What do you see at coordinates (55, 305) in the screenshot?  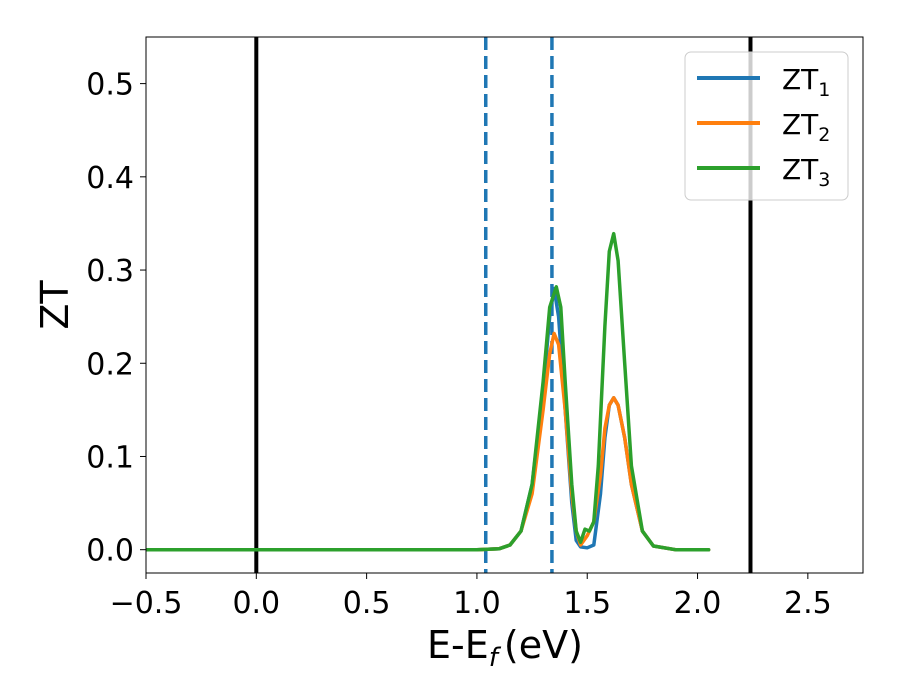 I see `y-axis-label: ZT` at bounding box center [55, 305].